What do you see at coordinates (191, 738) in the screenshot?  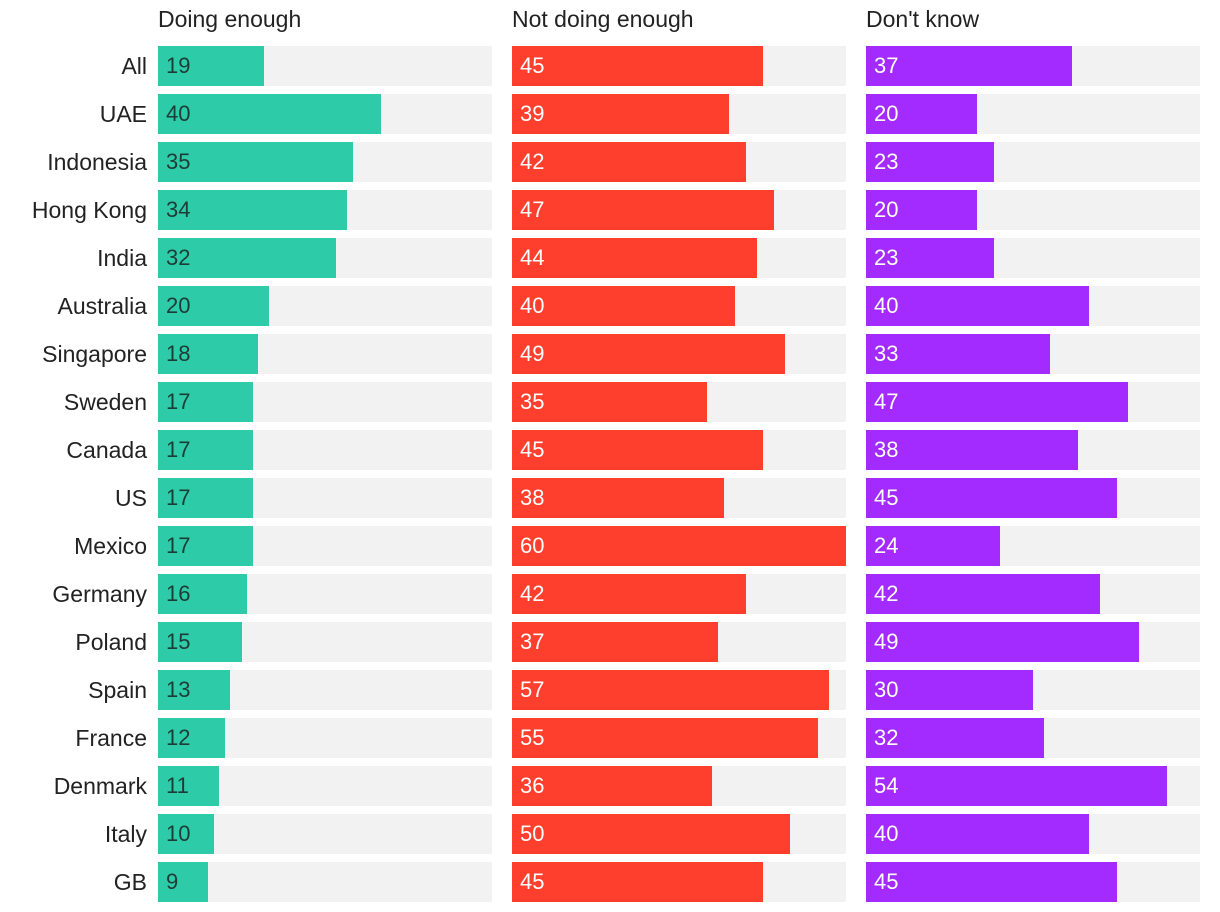 I see `bar-doing-enough-france` at bounding box center [191, 738].